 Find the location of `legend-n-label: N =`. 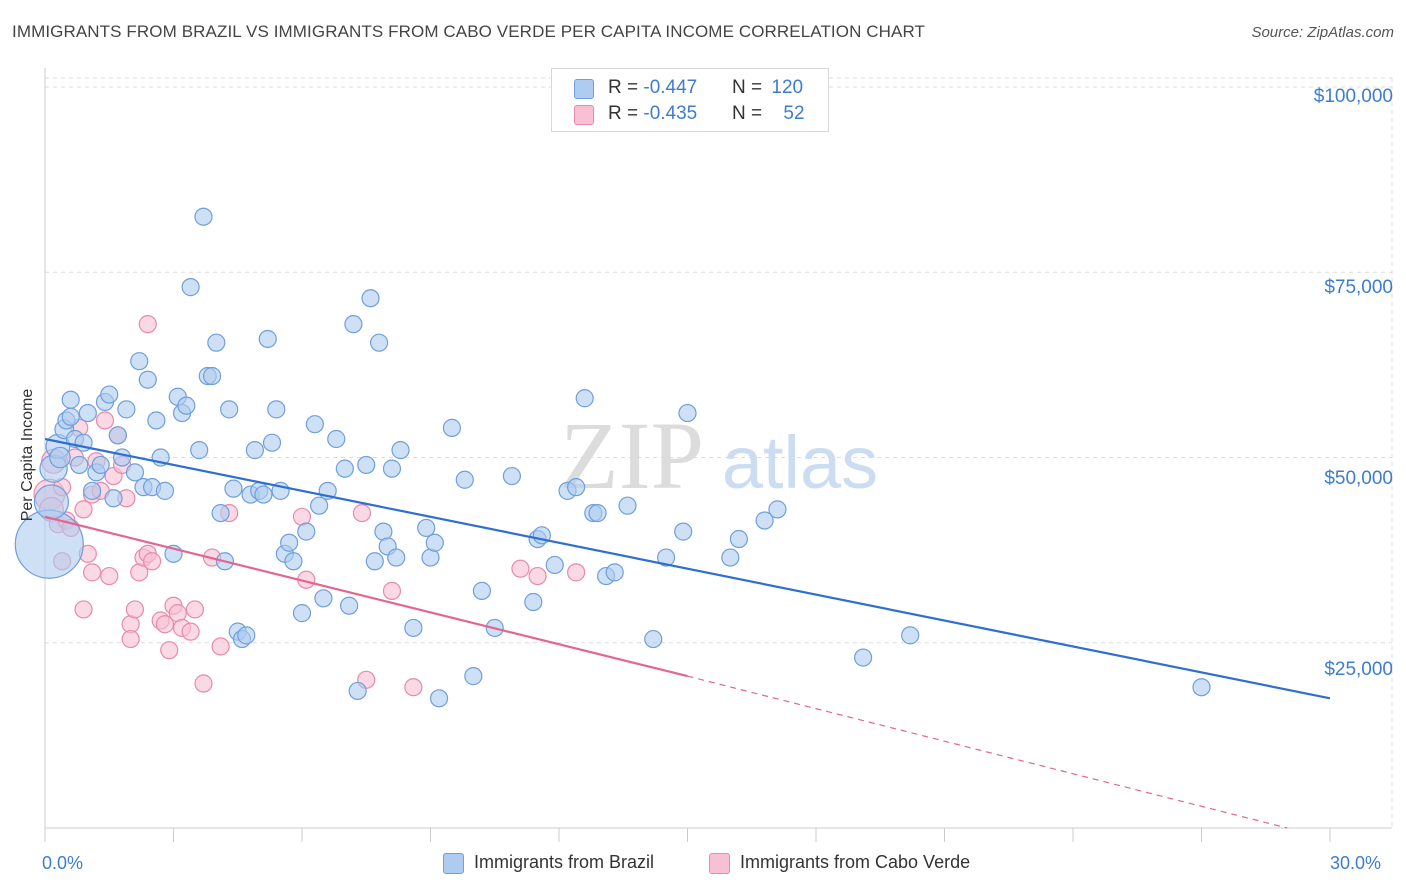

legend-n-label: N = is located at coordinates (750, 113).